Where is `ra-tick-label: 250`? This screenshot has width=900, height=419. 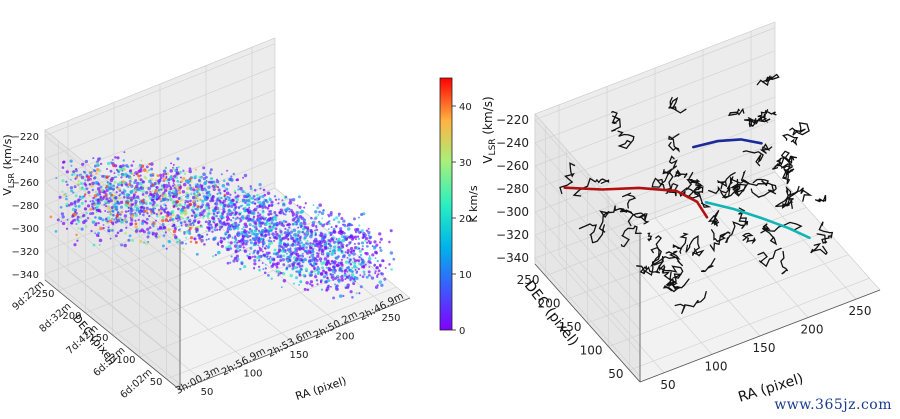 ra-tick-label: 250 is located at coordinates (860, 311).